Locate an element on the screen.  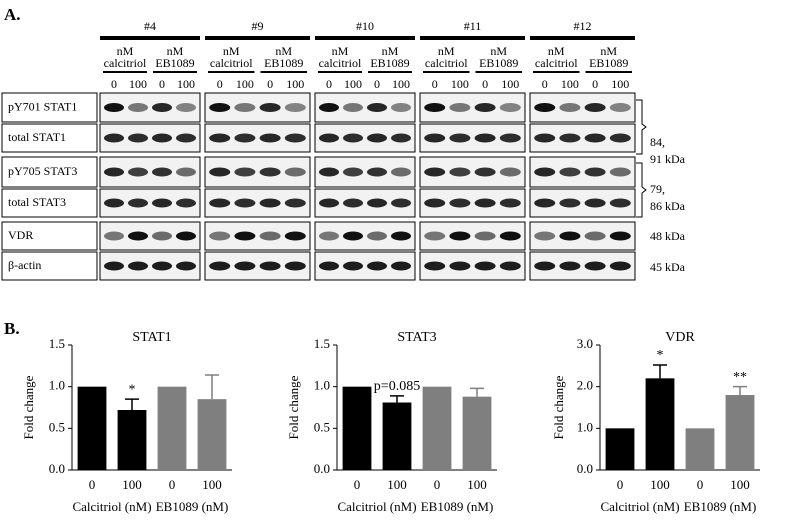
row-label: VDR is located at coordinates (20, 235).